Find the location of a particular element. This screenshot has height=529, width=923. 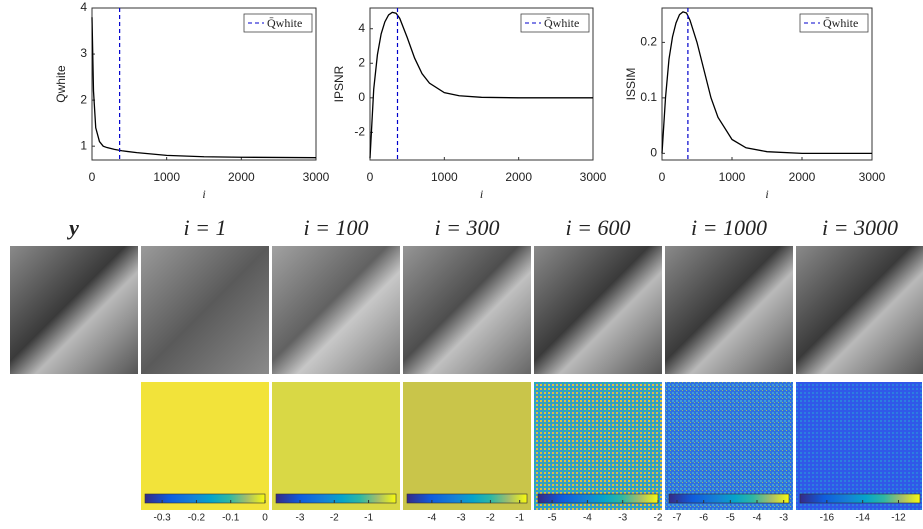

colorbar-tick-label: -12 is located at coordinates (898, 518).